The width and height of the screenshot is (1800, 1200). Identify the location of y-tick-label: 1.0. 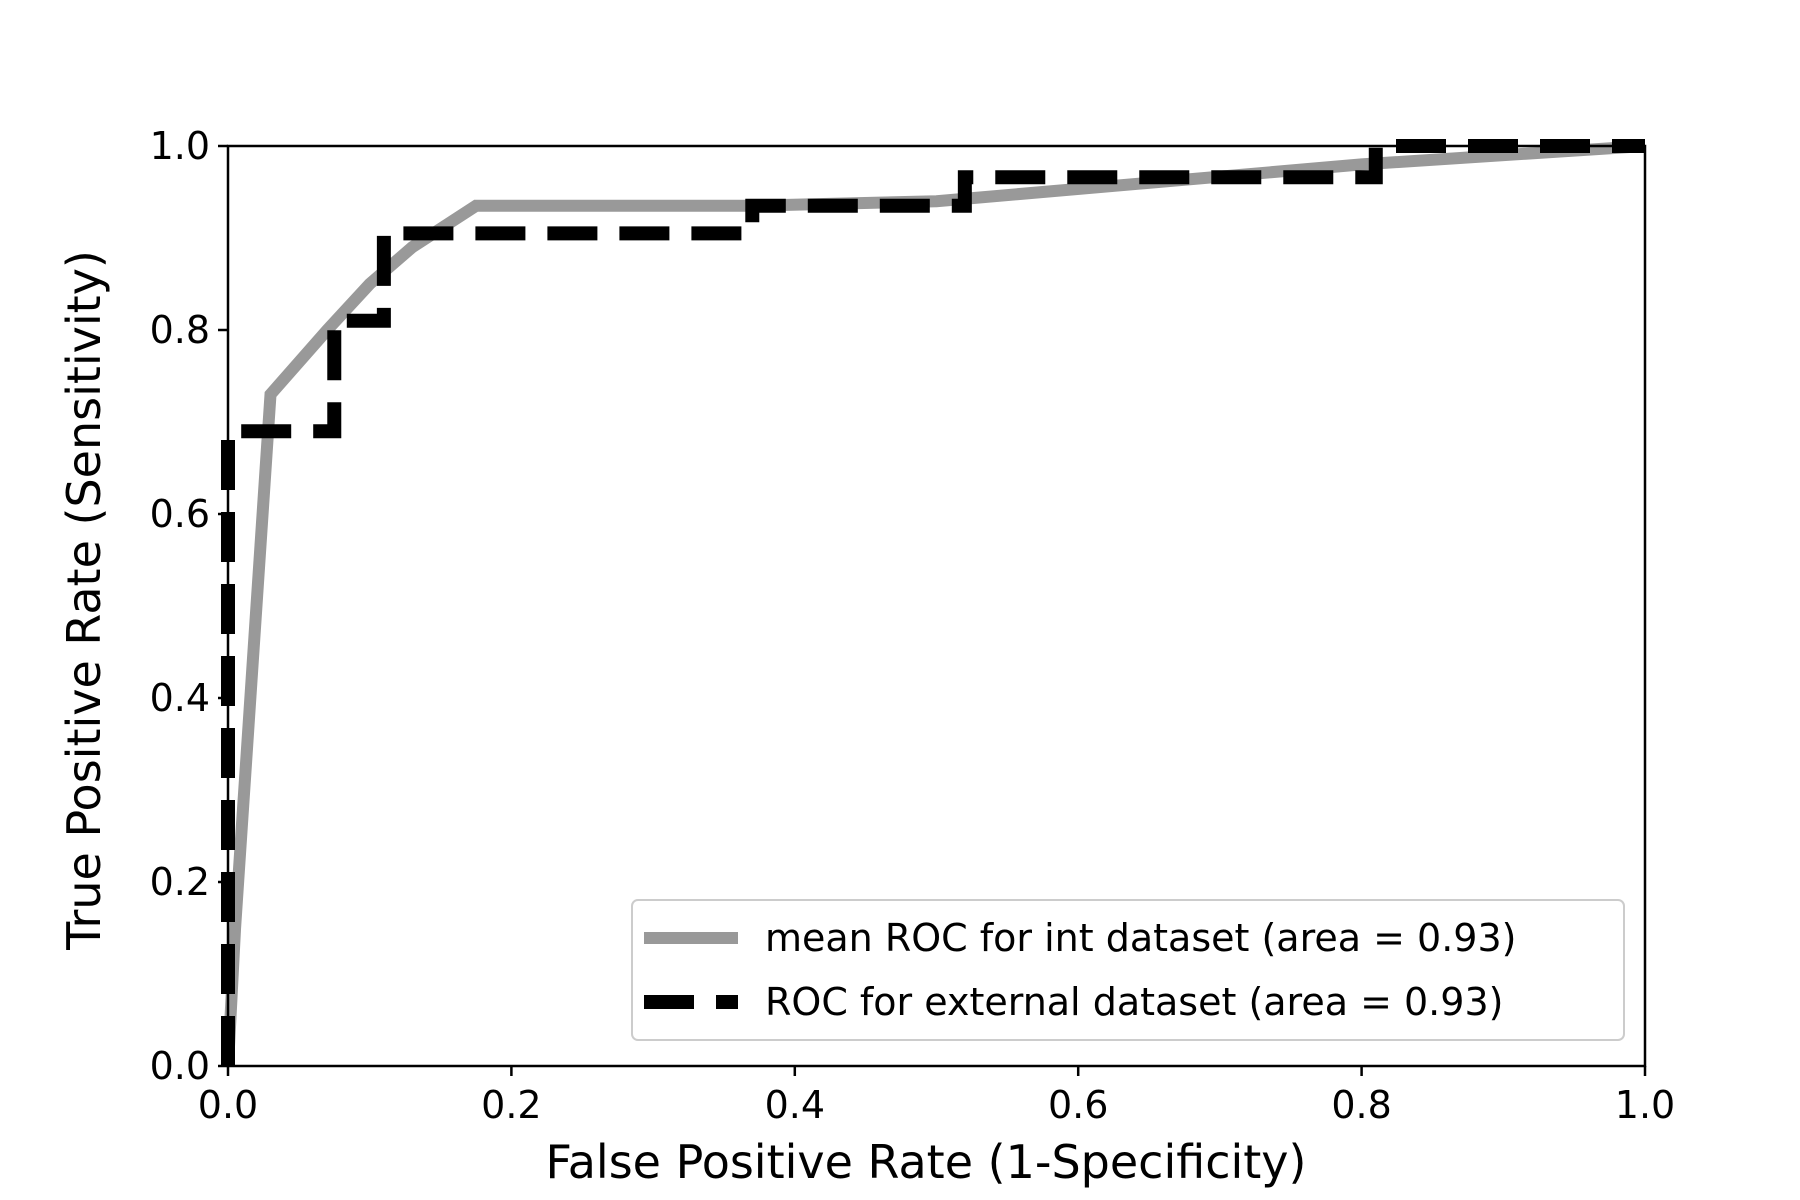
(180, 146).